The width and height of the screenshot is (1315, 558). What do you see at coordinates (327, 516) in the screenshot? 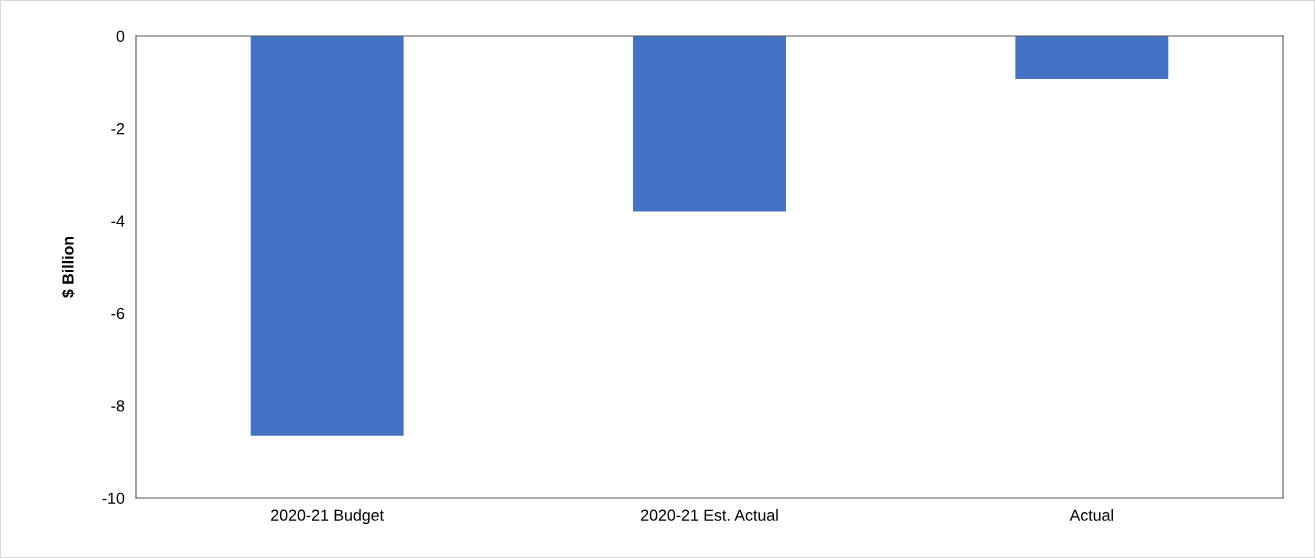
I see `x-tick-label: 2020-21 Budget` at bounding box center [327, 516].